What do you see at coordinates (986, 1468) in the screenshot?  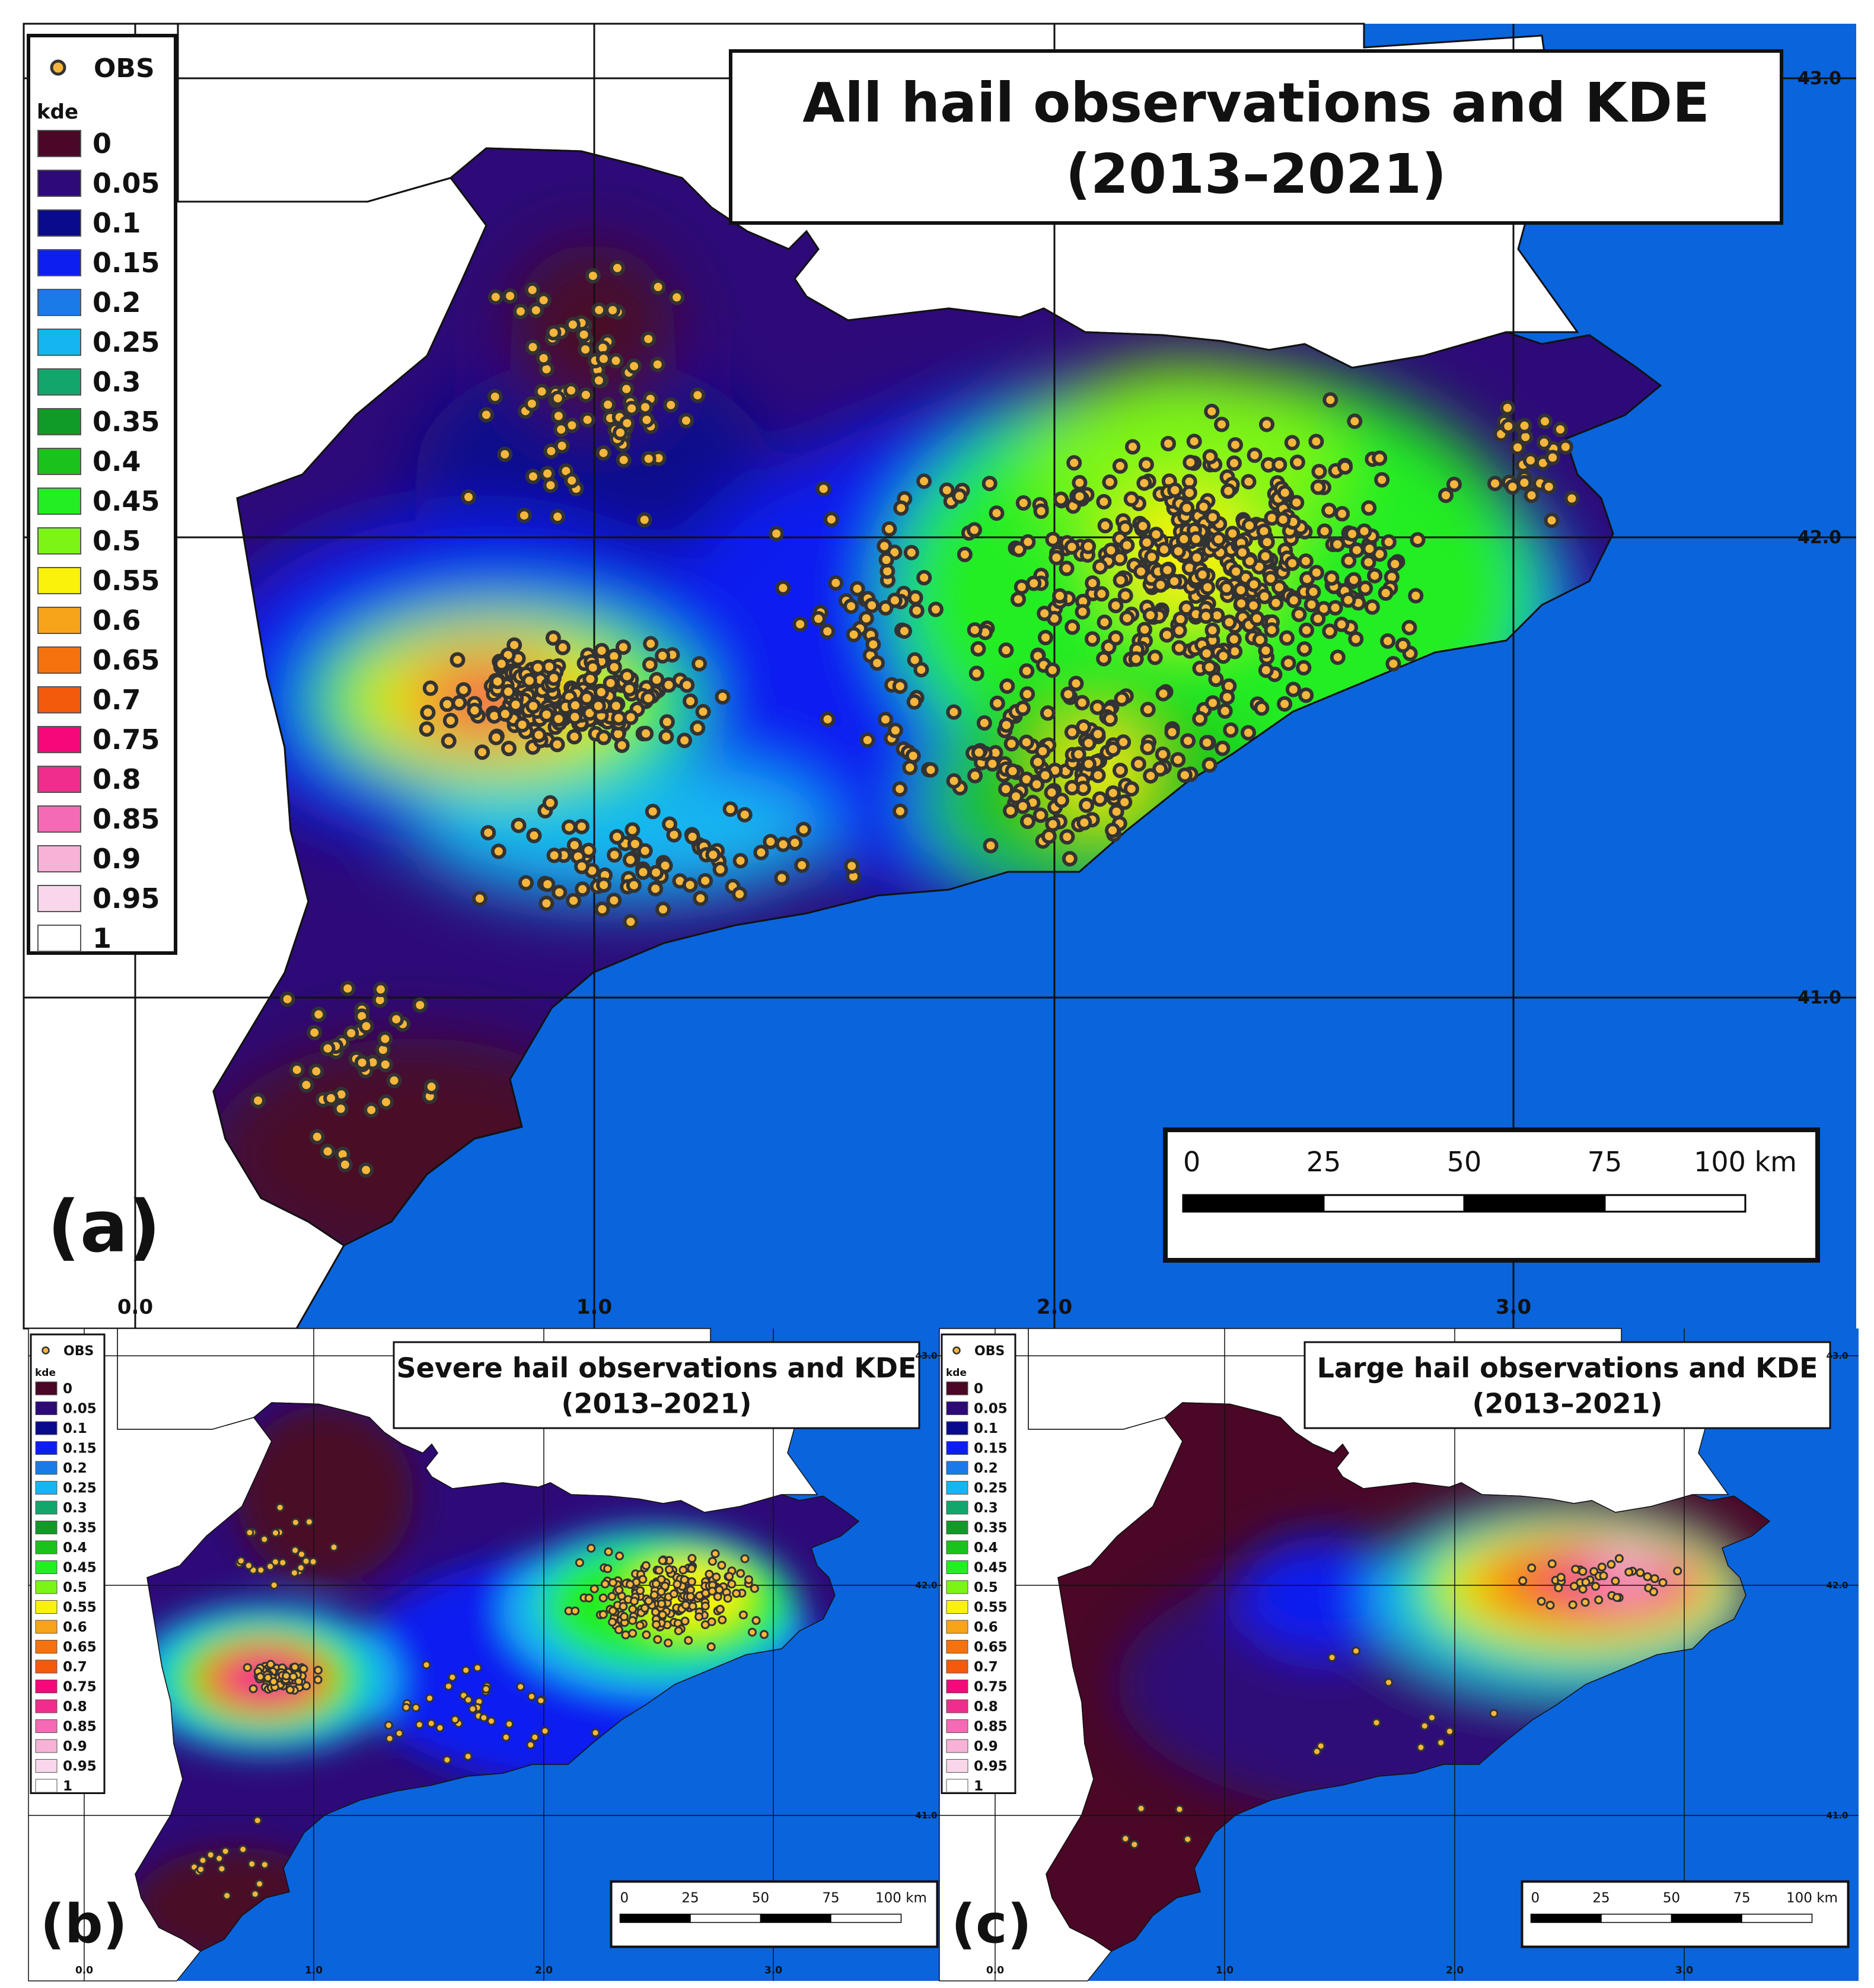 I see `legend-label: 0.2` at bounding box center [986, 1468].